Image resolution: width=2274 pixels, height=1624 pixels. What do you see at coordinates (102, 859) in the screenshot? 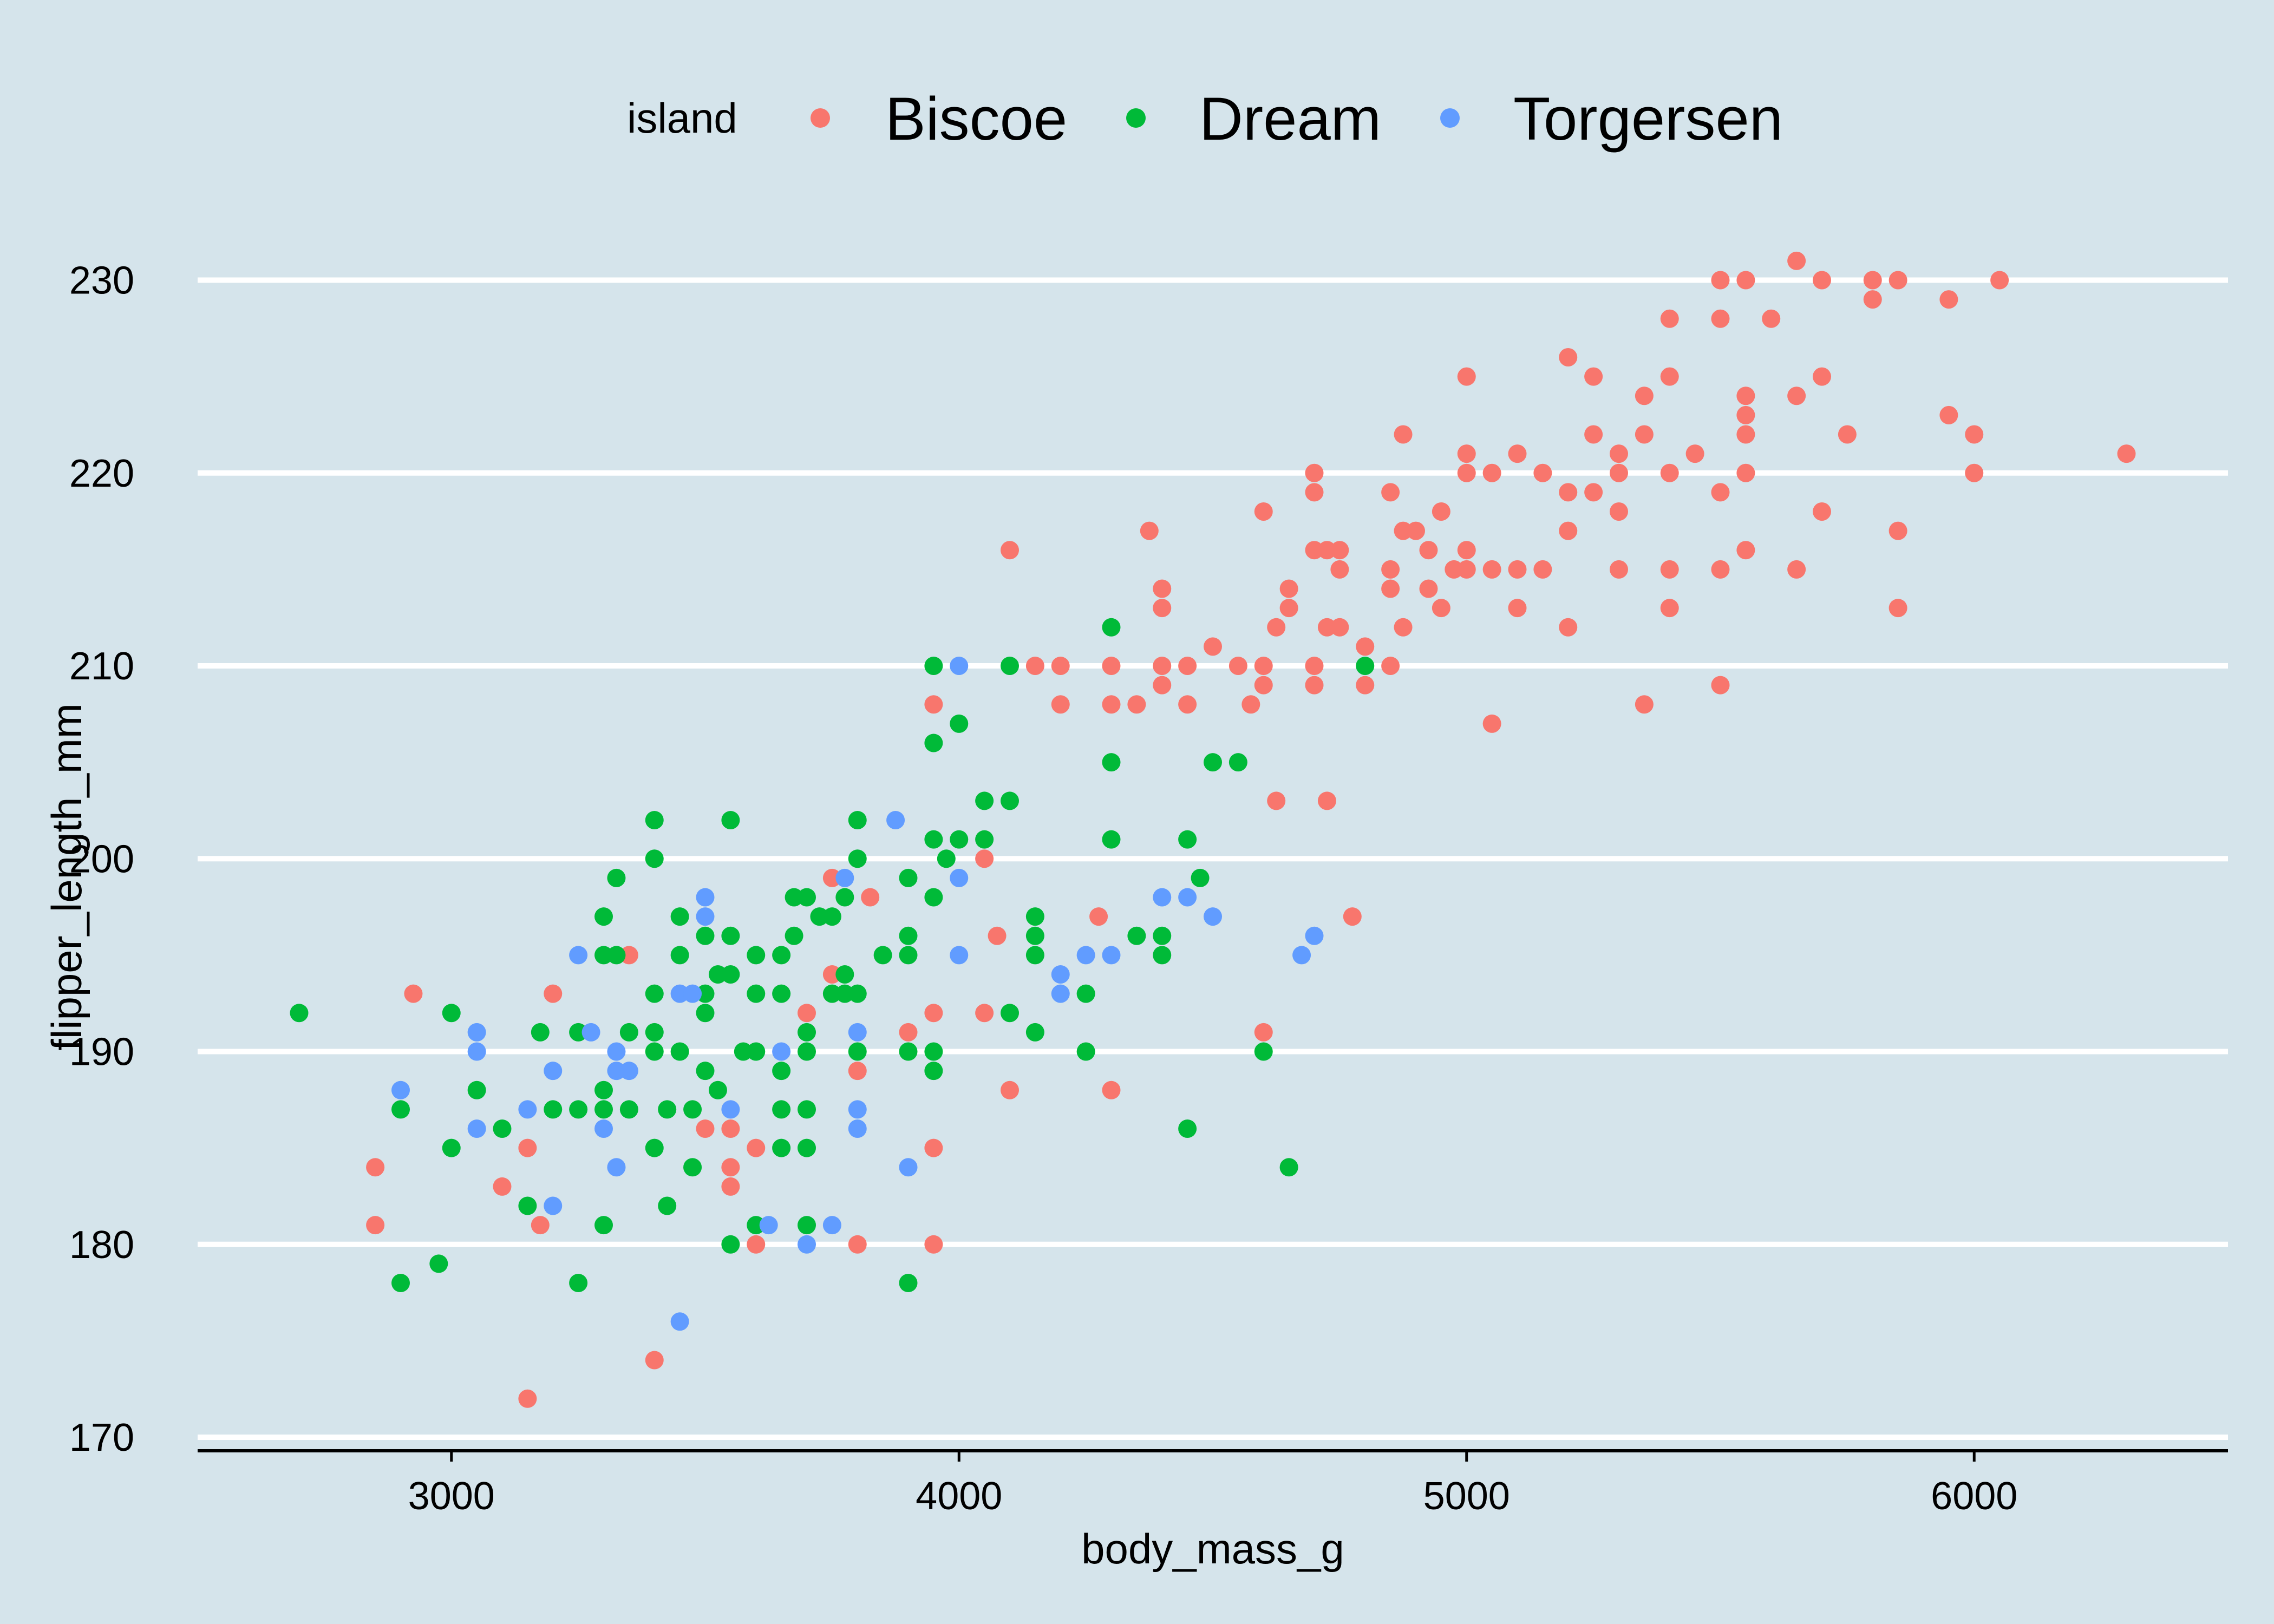
I see `y-axis-ticks: 170 180 190 200 210 220 230` at bounding box center [102, 859].